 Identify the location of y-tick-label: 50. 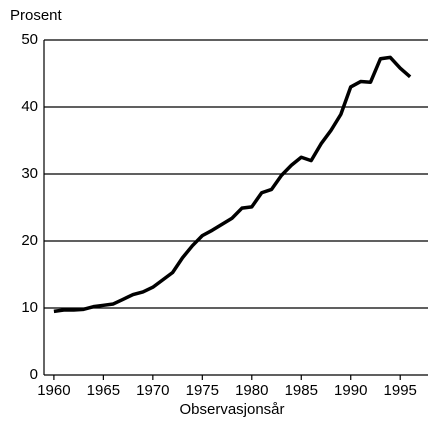
(29, 39).